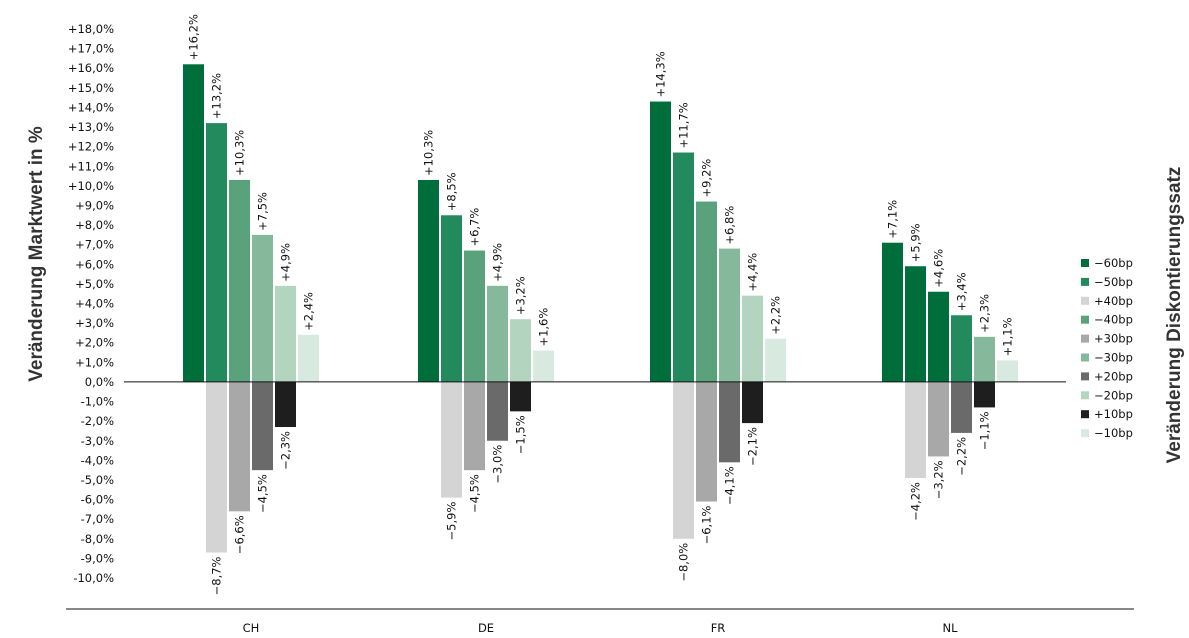 The width and height of the screenshot is (1189, 638). Describe the element at coordinates (916, 242) in the screenshot. I see `data-label: +5,9%` at that location.